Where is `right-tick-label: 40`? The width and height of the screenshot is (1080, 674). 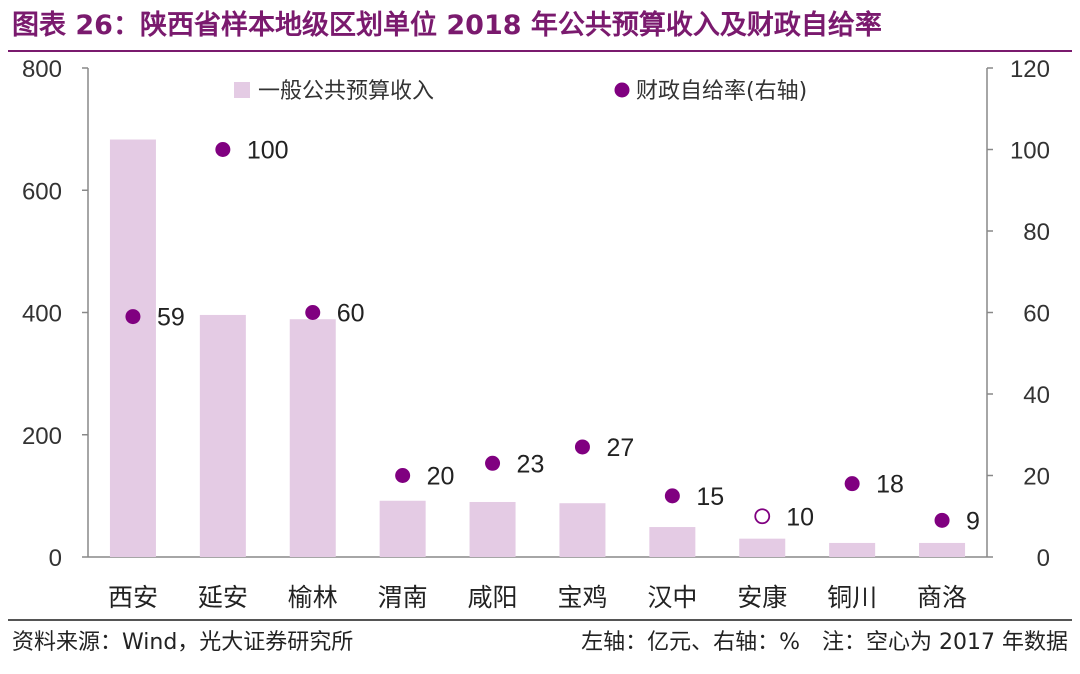
right-tick-label: 40 is located at coordinates (1036, 395).